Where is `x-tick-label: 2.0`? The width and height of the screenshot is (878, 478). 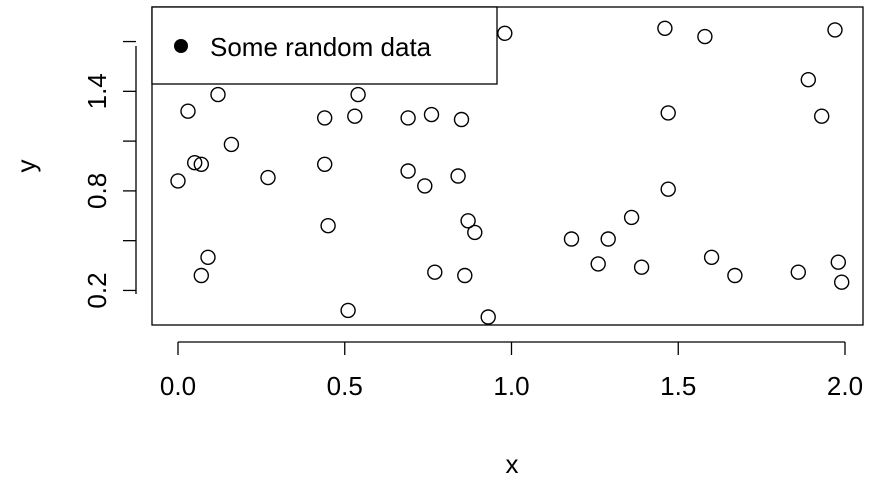
x-tick-label: 2.0 is located at coordinates (845, 386).